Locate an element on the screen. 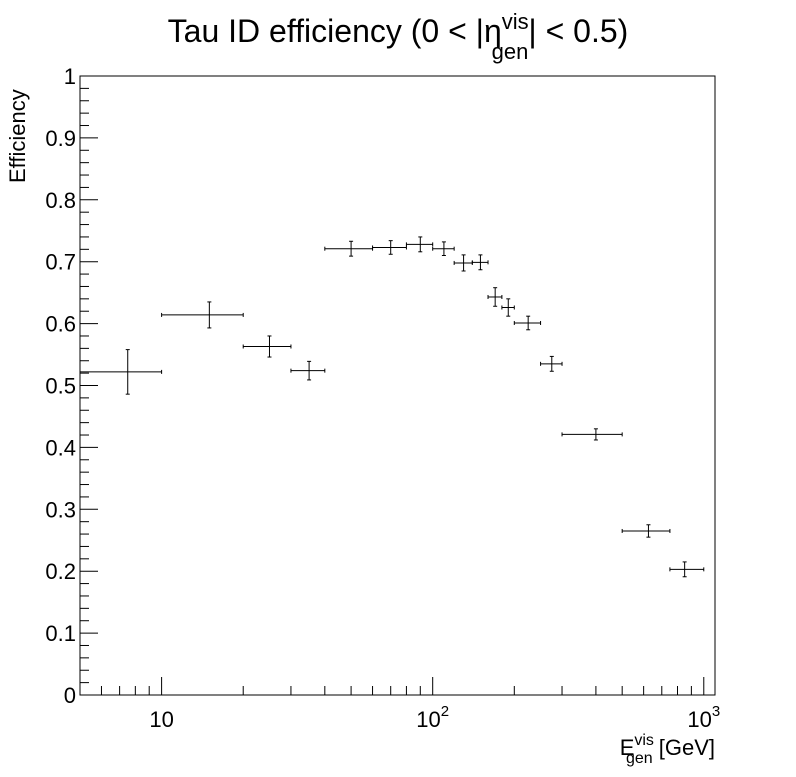  y-tick-label: 0.9 is located at coordinates (60, 138).